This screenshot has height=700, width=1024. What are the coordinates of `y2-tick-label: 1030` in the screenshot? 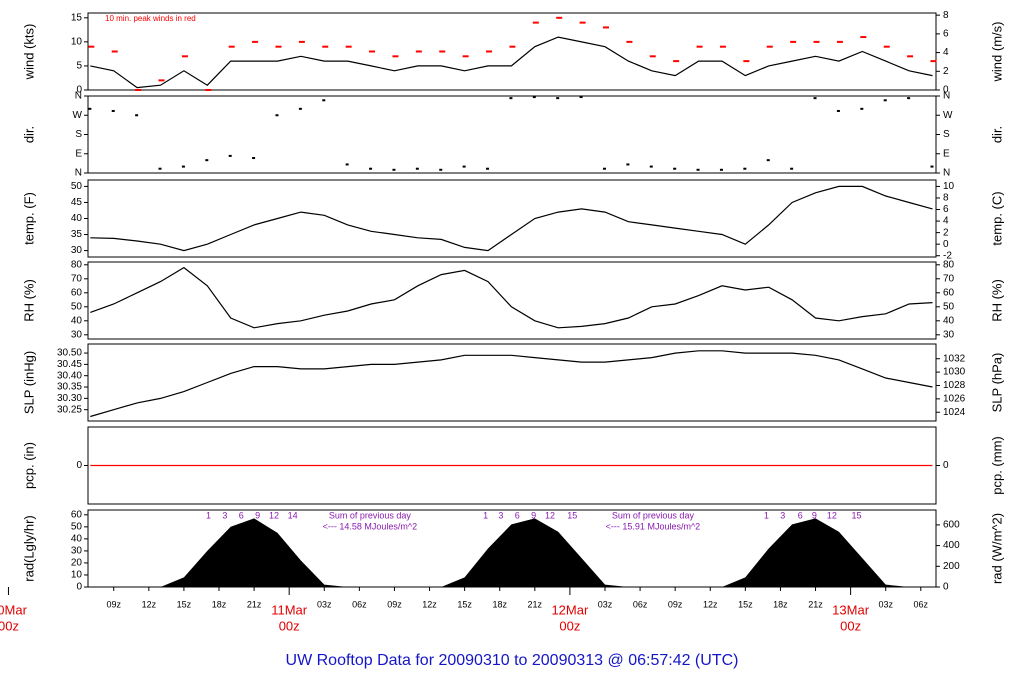 It's located at (954, 372).